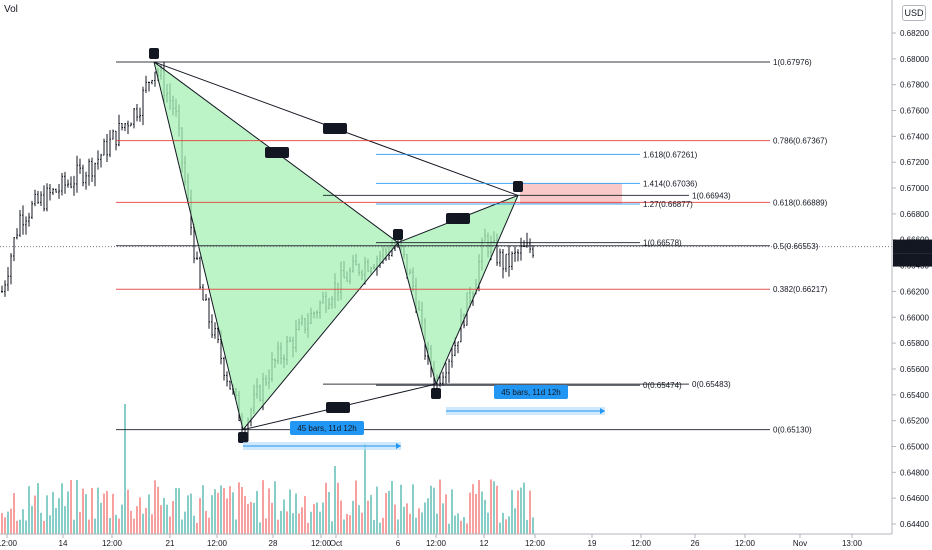 Image resolution: width=932 pixels, height=550 pixels. I want to click on volume-label: Vol, so click(11, 9).